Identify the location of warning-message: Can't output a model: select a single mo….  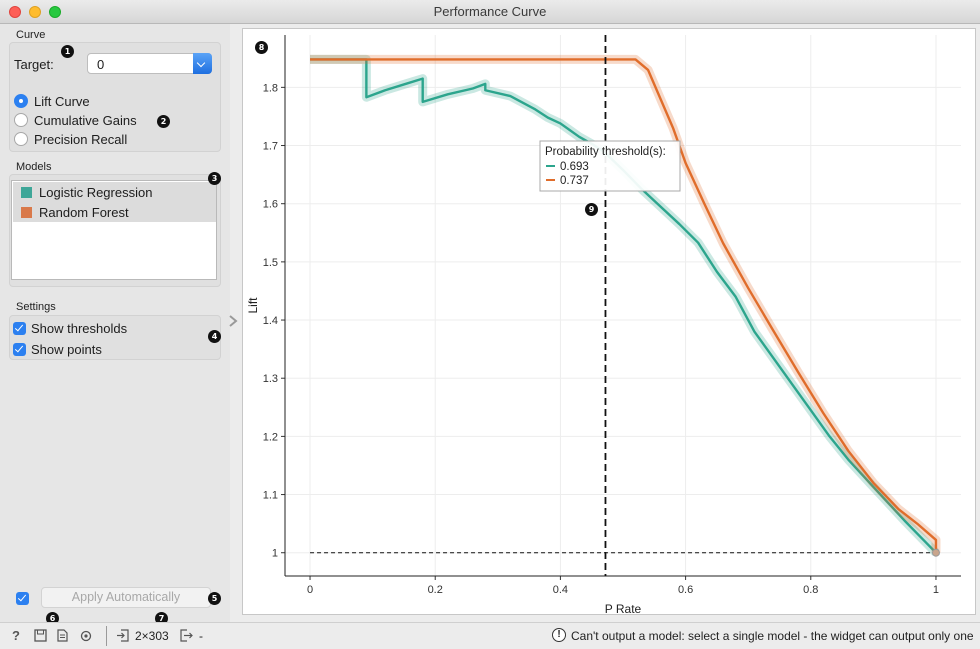
(772, 636).